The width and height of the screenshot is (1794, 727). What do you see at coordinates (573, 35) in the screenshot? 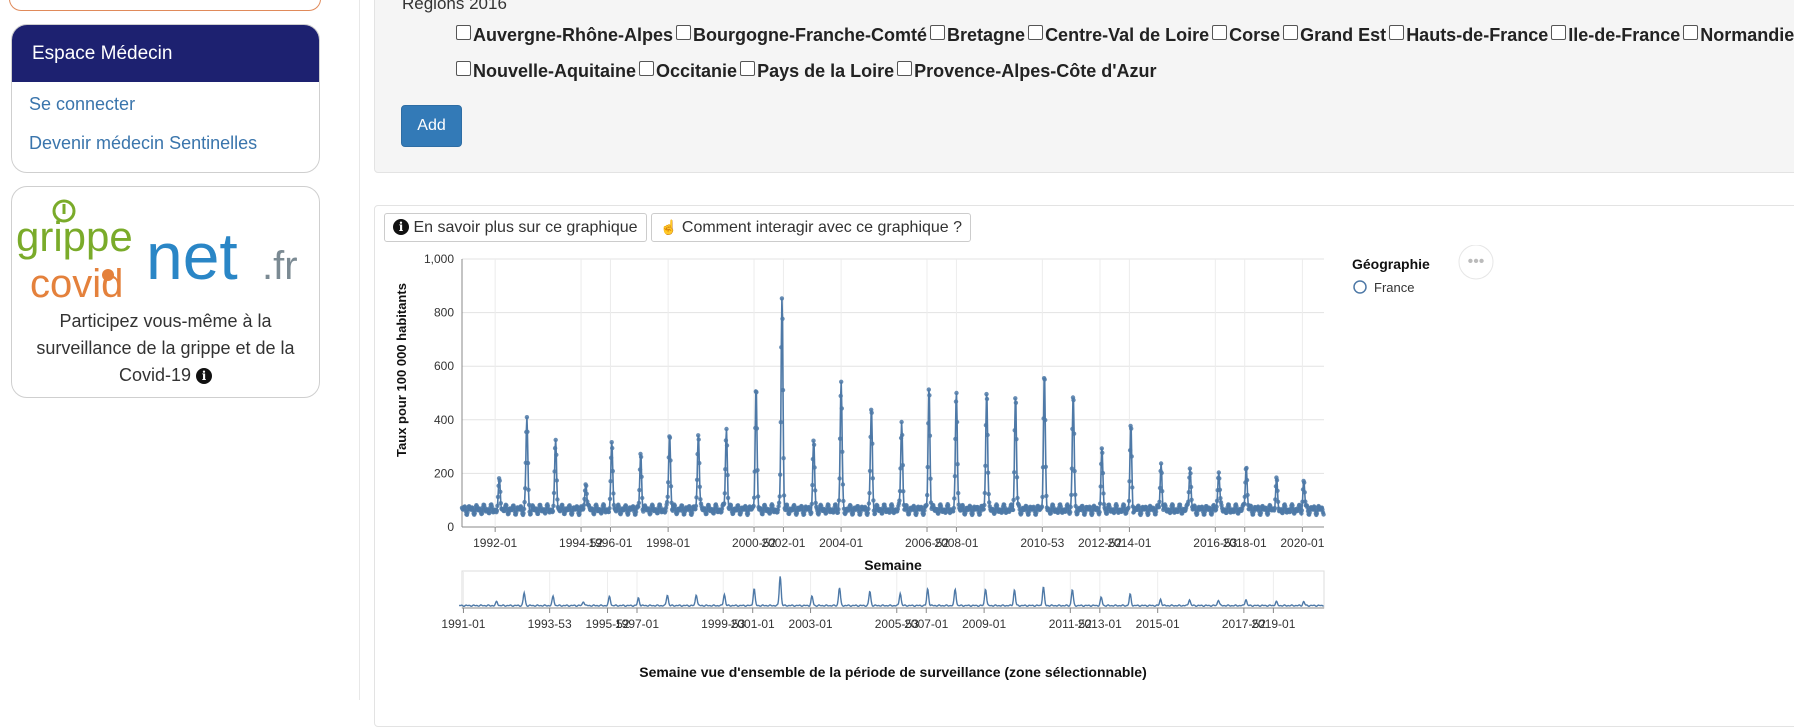
I see `region-label: Auvergne-Rhône-Alpes` at bounding box center [573, 35].